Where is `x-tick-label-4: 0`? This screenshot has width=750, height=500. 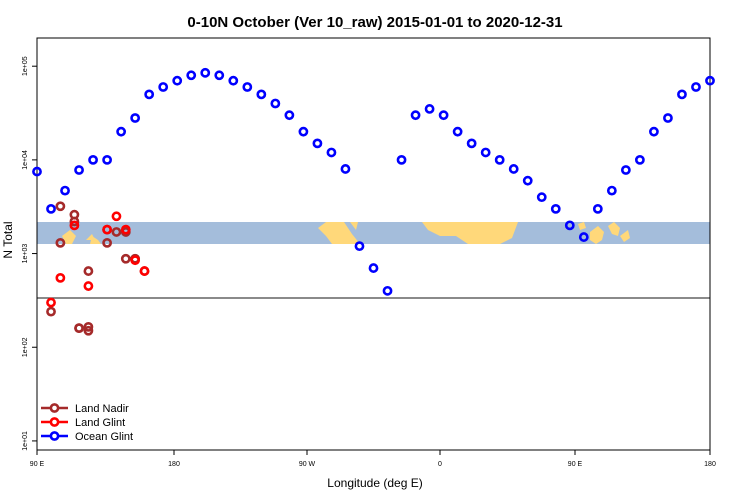 x-tick-label-4: 0 is located at coordinates (440, 464).